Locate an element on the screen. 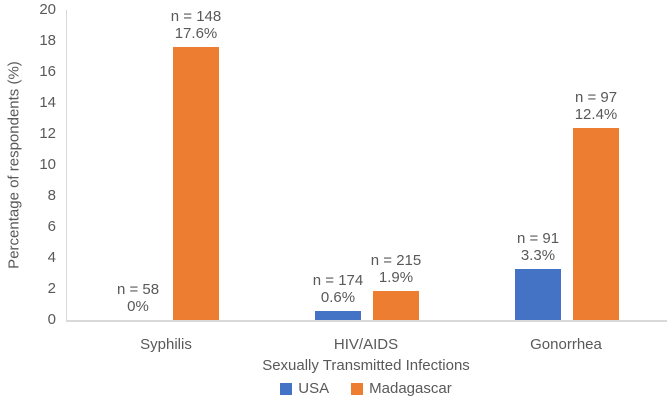  bar-madagascar-hiv-aids is located at coordinates (396, 305).